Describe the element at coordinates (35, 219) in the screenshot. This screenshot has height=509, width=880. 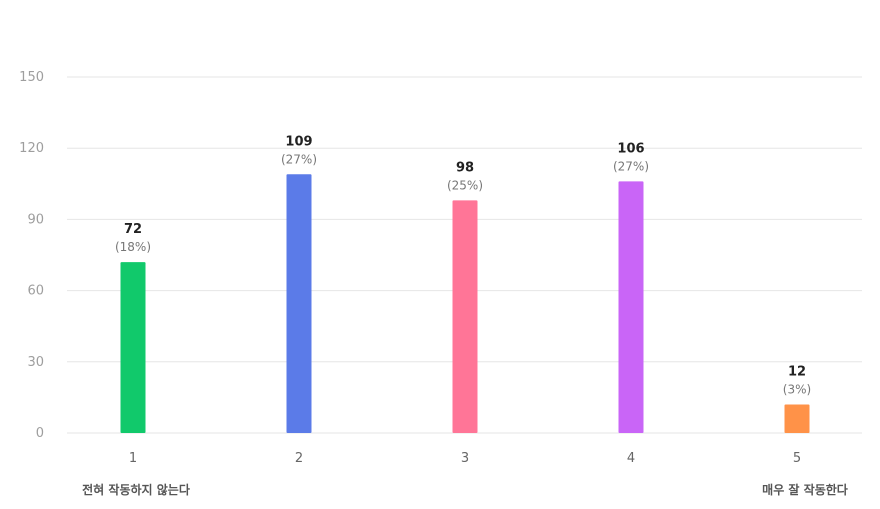
I see `y-tick-label: 90` at that location.